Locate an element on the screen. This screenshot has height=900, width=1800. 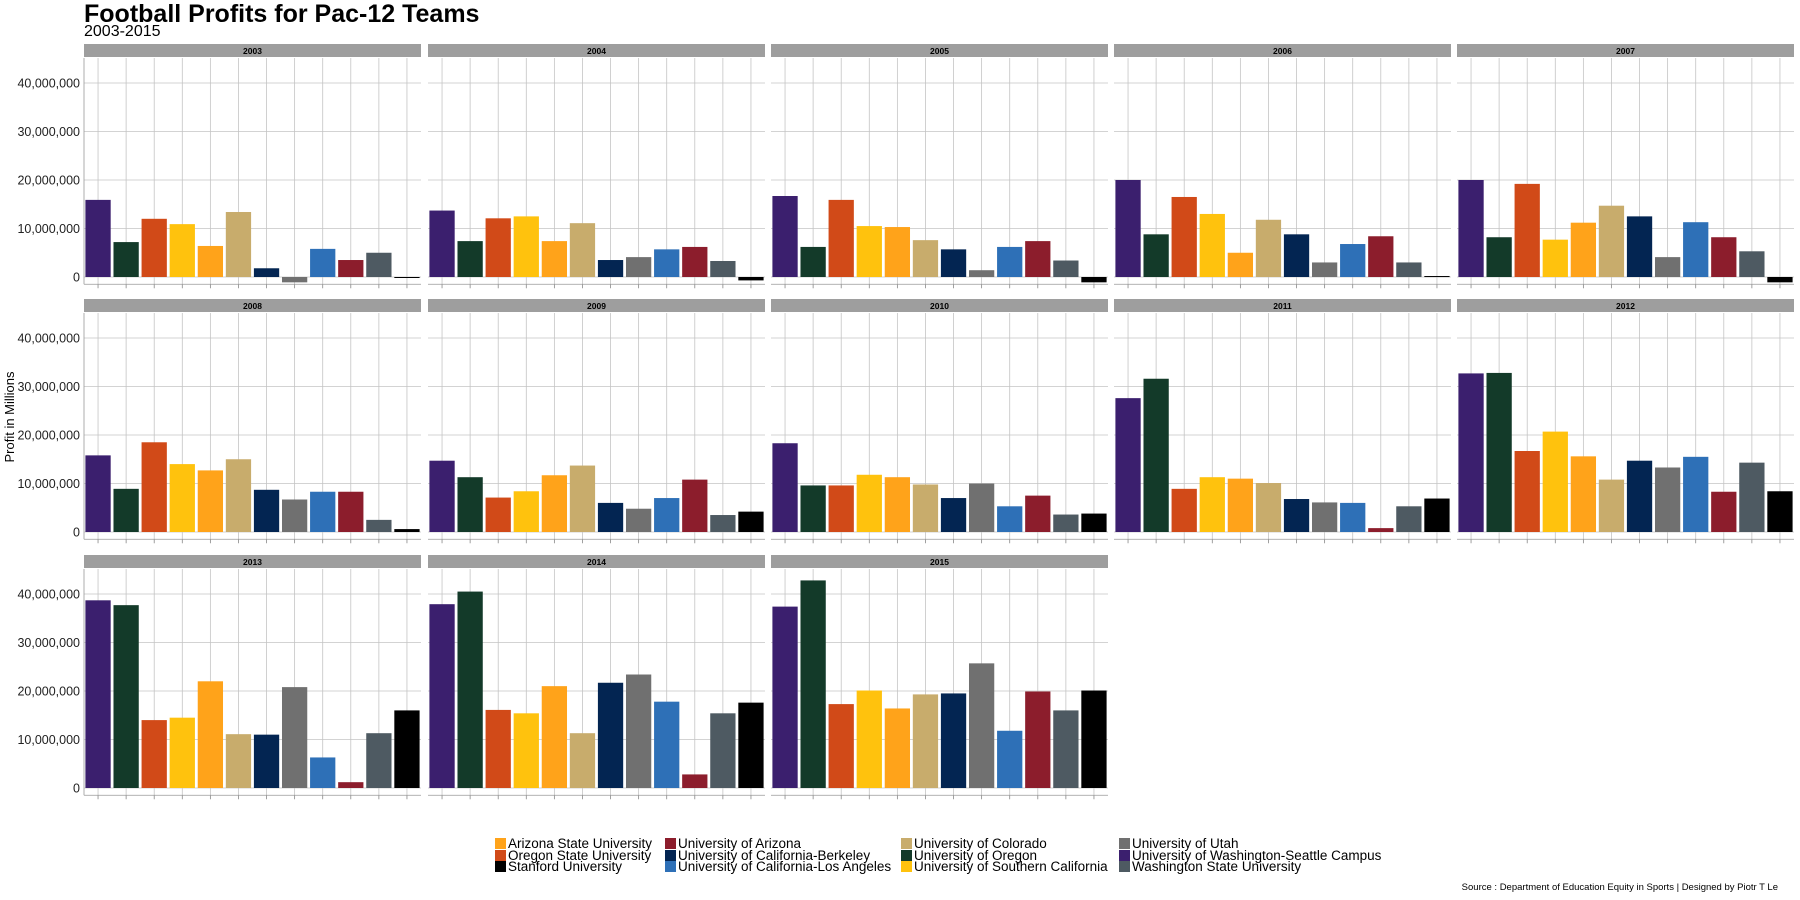
legend-label: University of Utah is located at coordinates (1185, 844).